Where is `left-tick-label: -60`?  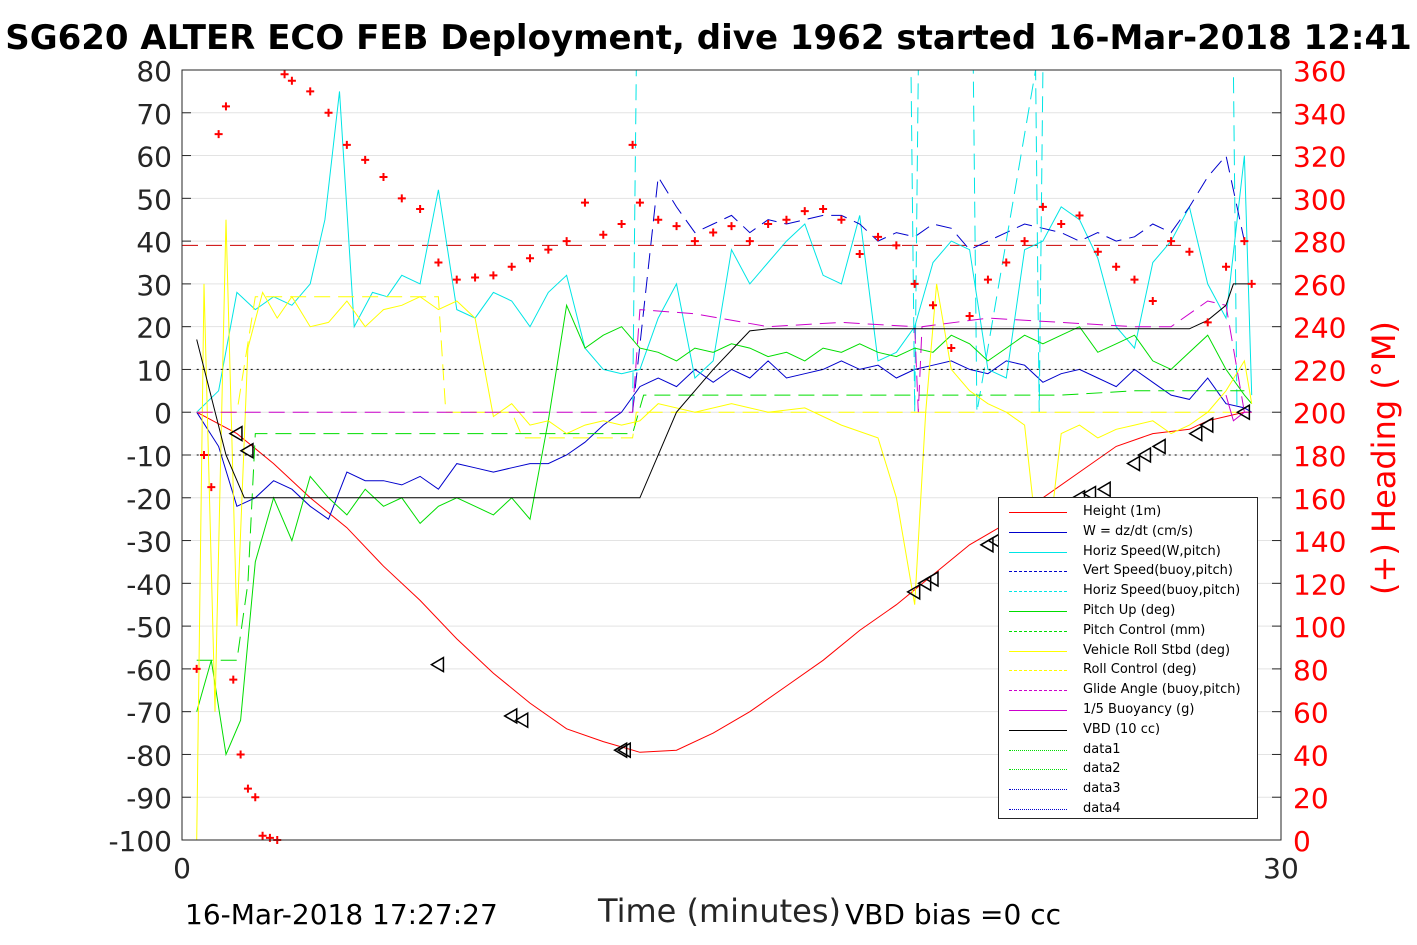 left-tick-label: -60 is located at coordinates (149, 670).